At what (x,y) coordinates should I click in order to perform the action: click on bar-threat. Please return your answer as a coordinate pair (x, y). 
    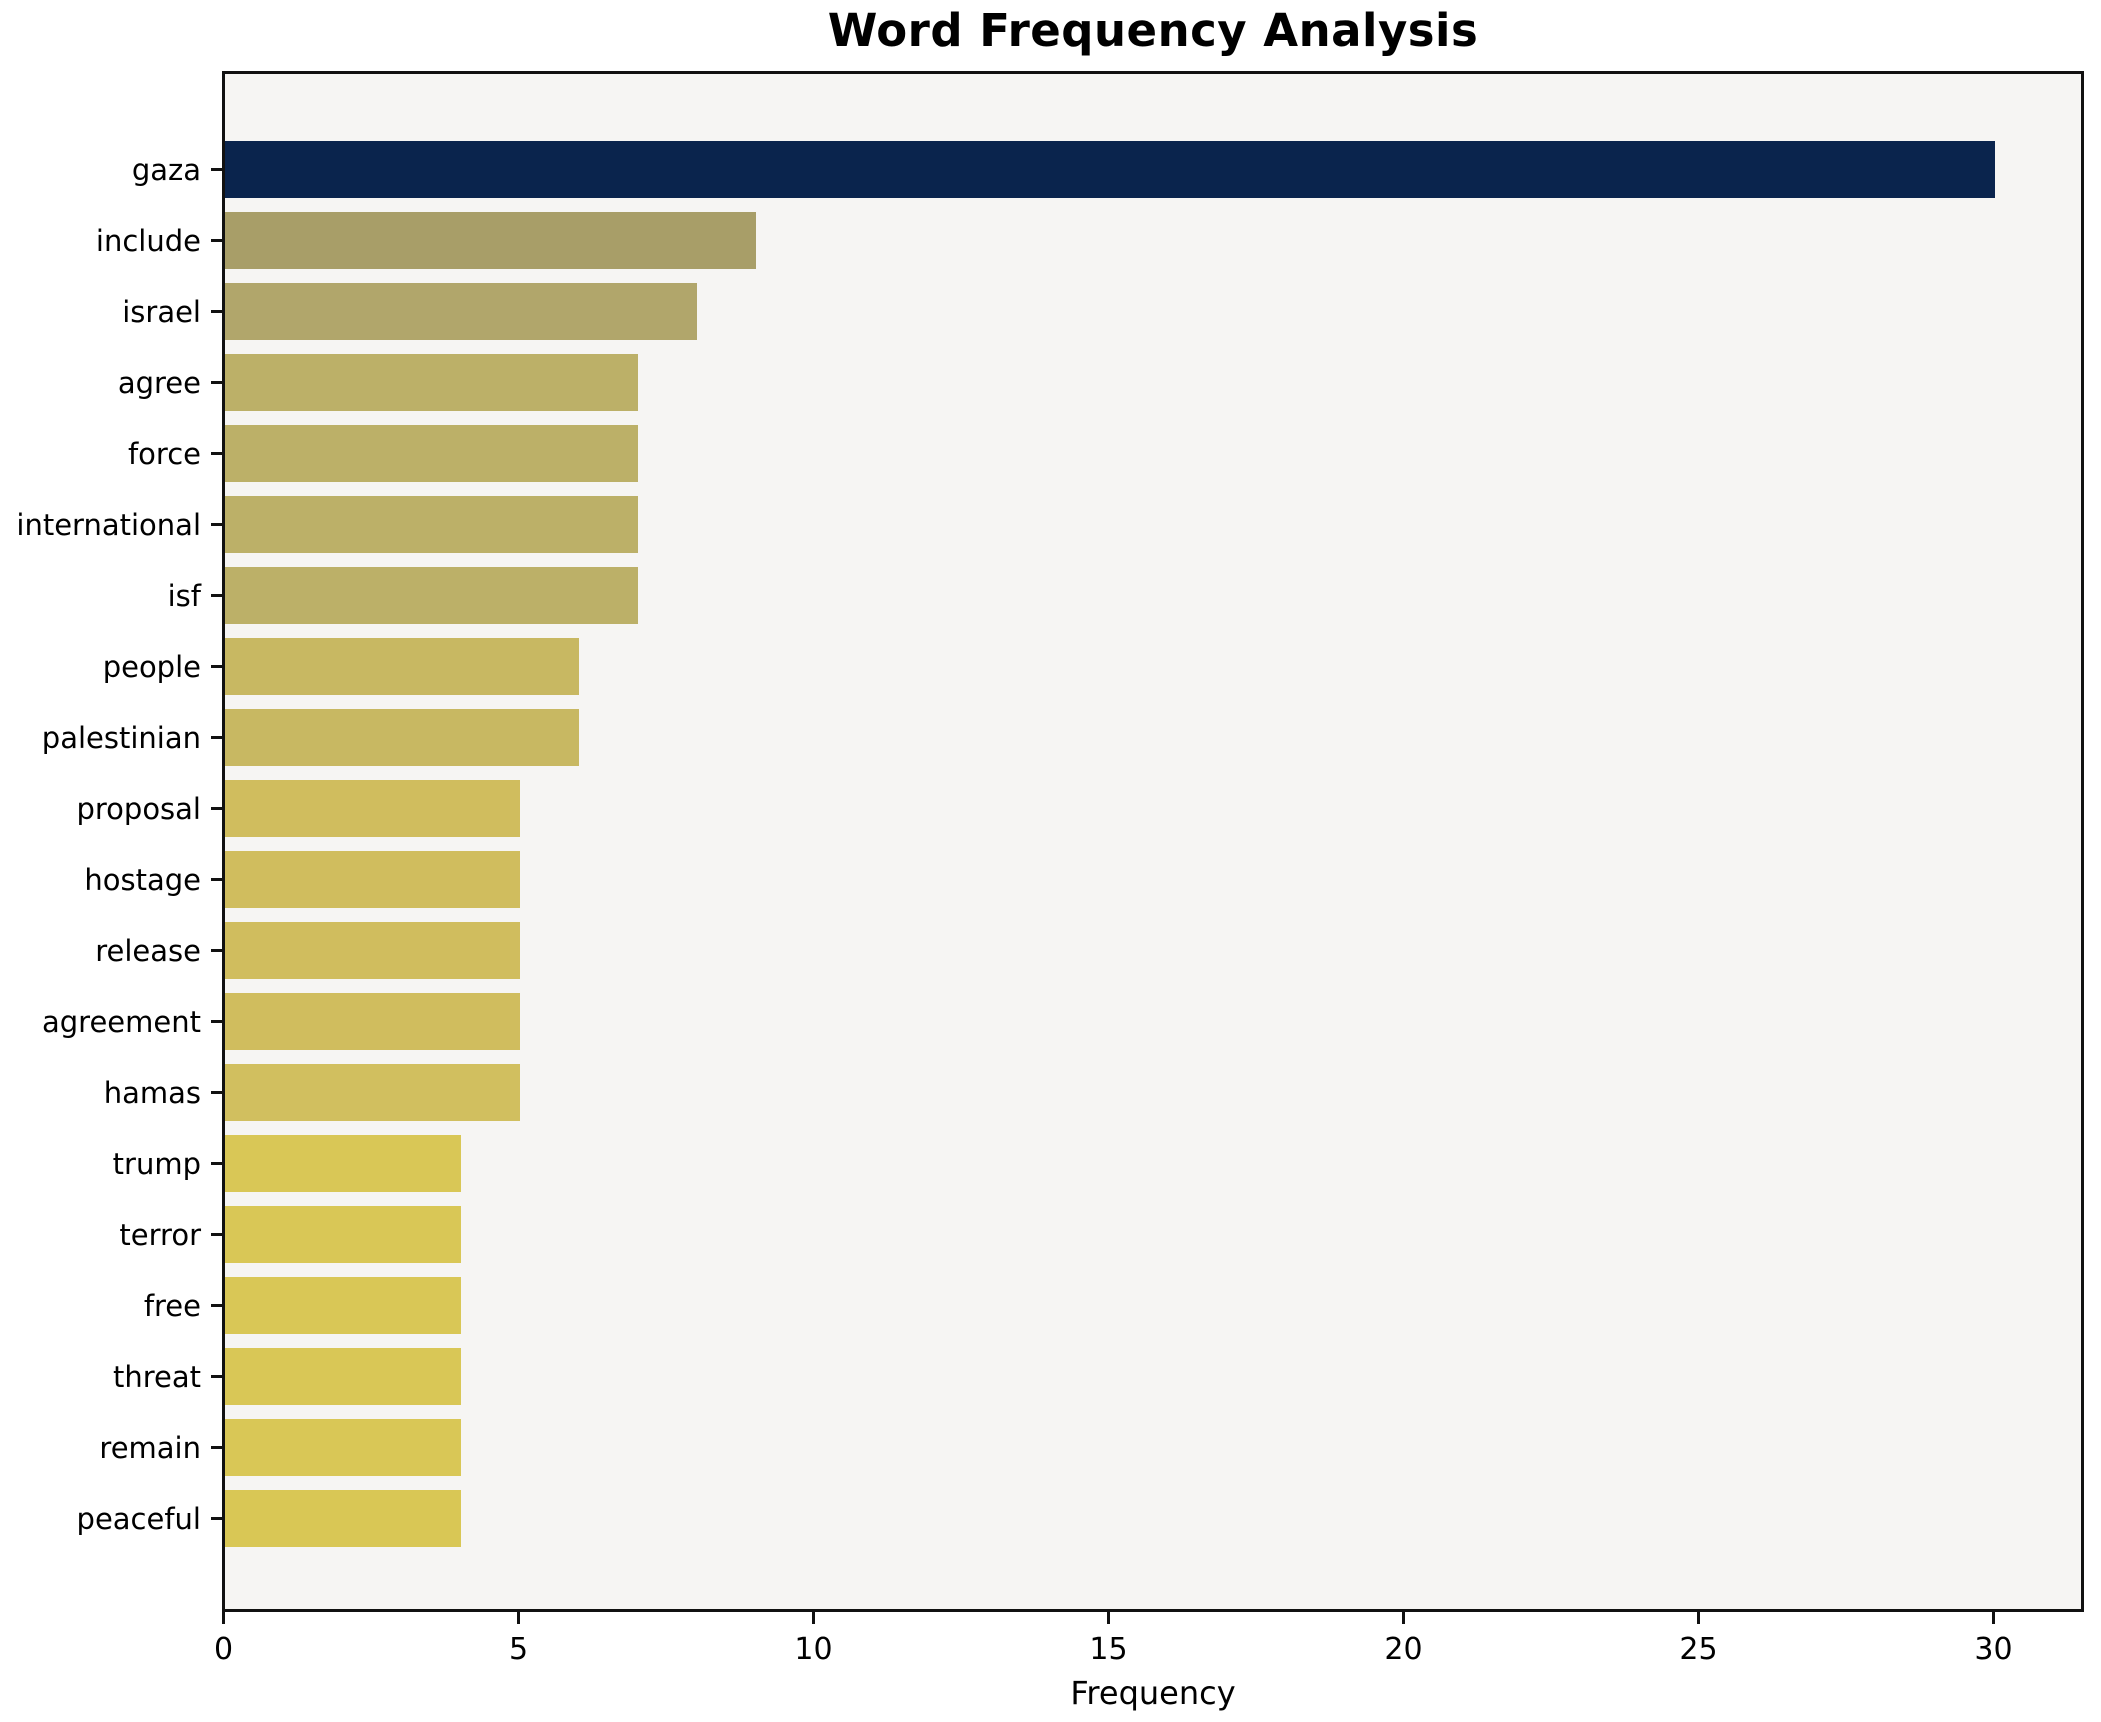
    Looking at the image, I should click on (343, 1376).